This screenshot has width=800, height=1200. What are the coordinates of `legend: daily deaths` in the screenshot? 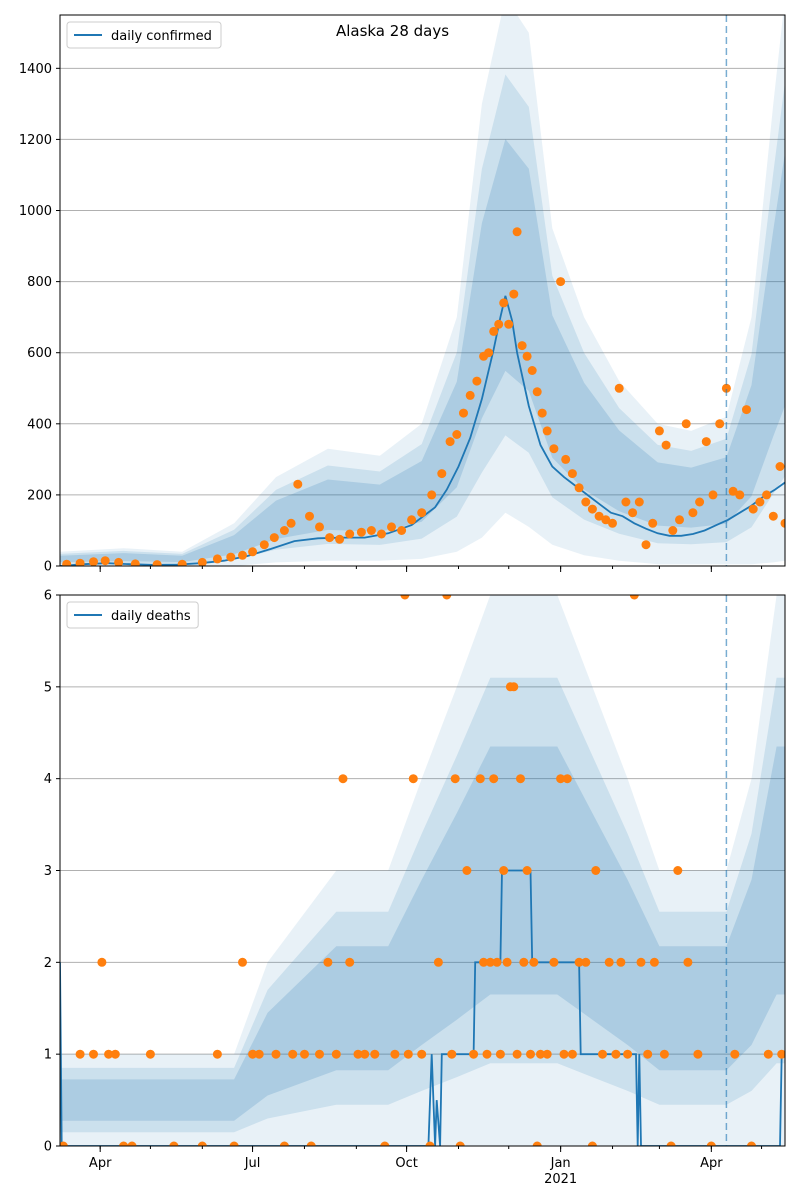 It's located at (132, 615).